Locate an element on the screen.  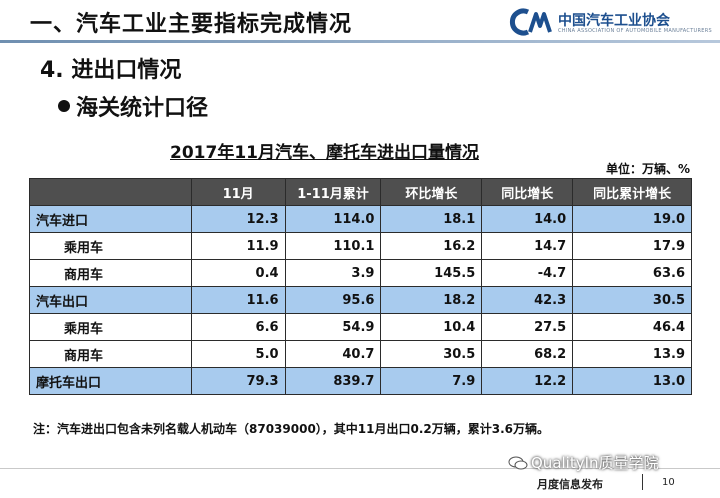
column-header: 同比增长 is located at coordinates (527, 192).